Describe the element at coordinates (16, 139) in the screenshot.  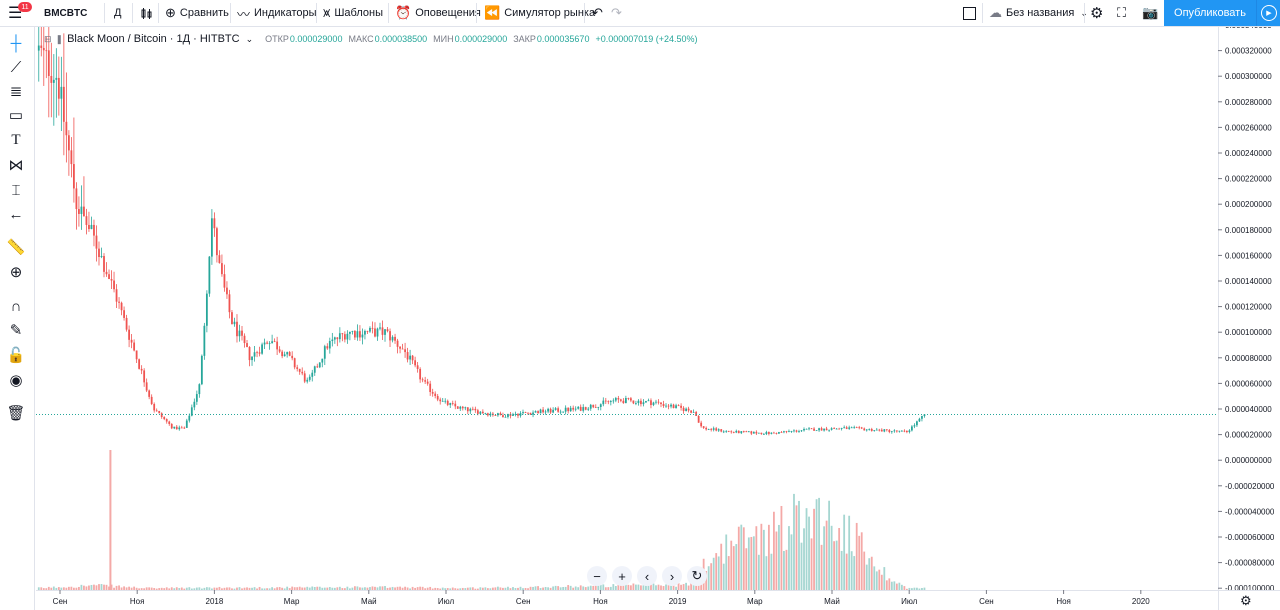
I see `text-icon: T` at that location.